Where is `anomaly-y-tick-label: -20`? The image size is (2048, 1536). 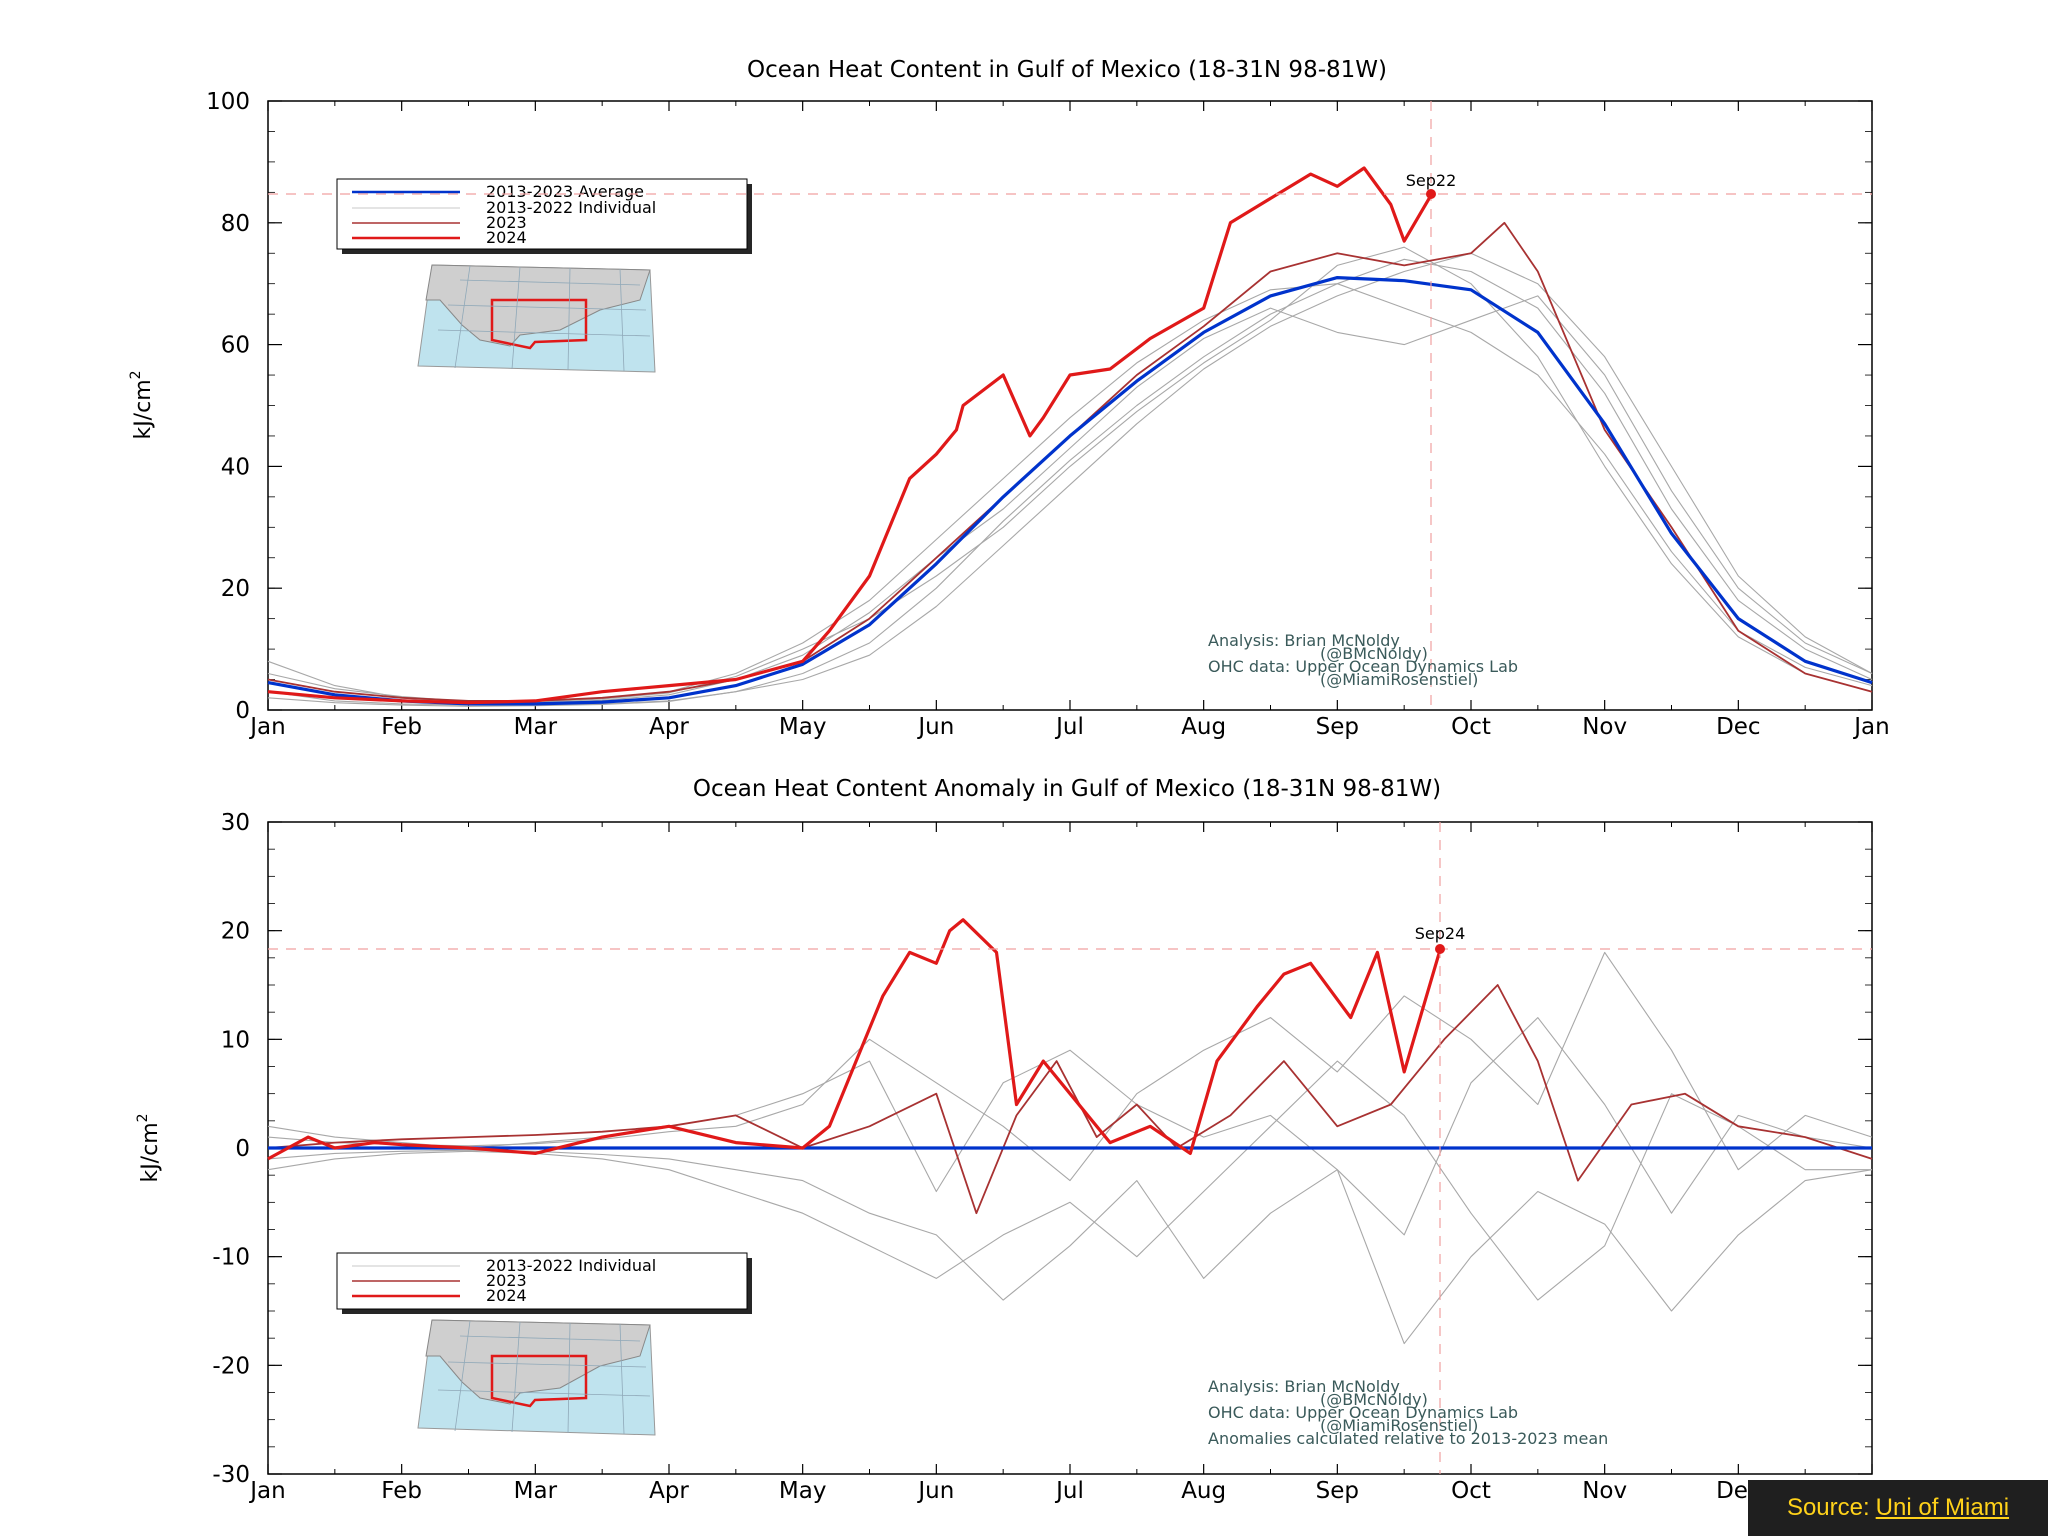 anomaly-y-tick-label: -20 is located at coordinates (231, 1366).